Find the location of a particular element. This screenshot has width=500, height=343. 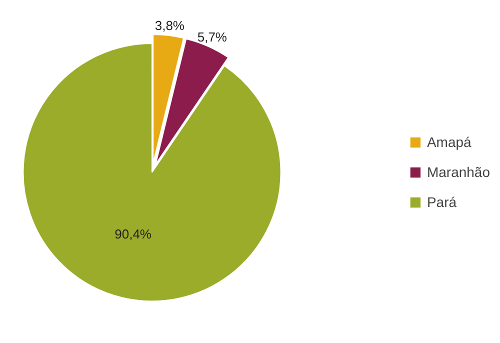

data-label: 3,8% is located at coordinates (169, 25).